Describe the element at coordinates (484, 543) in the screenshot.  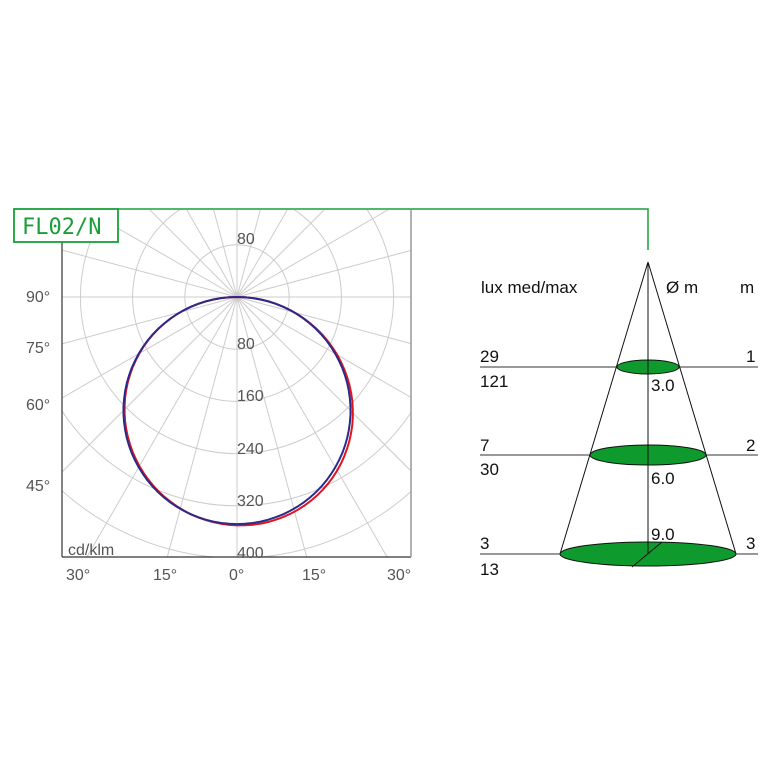
I see `lux-med: 3` at that location.